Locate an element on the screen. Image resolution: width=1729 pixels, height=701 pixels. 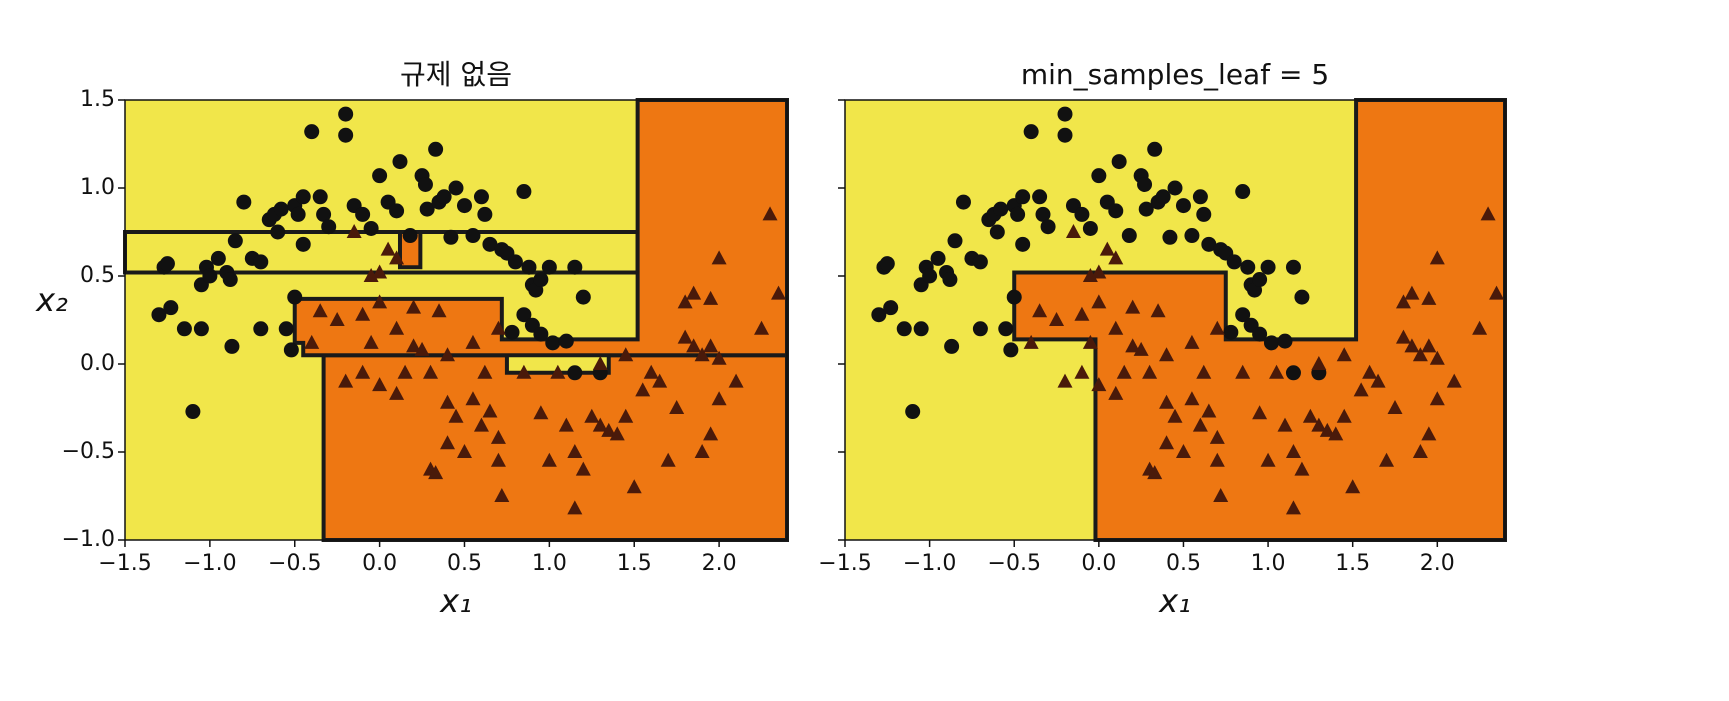
decision-region is located at coordinates (555, 447).